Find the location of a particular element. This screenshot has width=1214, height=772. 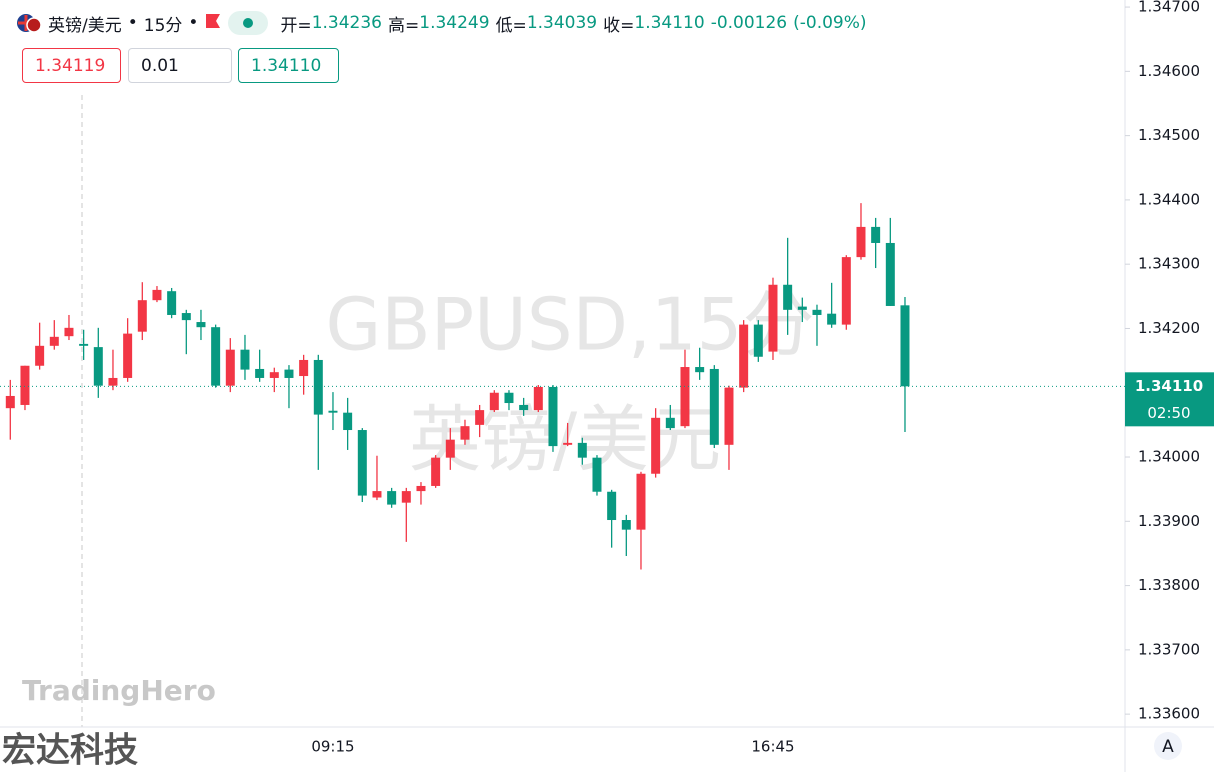

brand: 宏达科技 is located at coordinates (70, 751).